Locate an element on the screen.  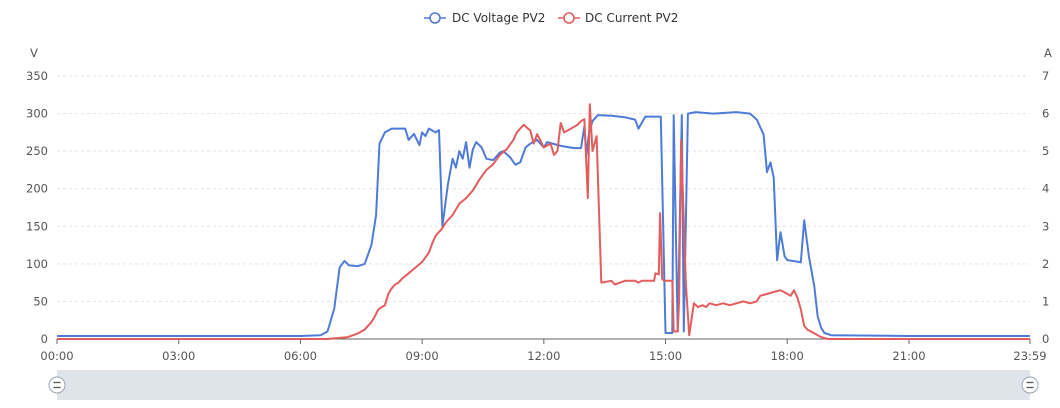
y-right-tick-label: 4 is located at coordinates (1045, 189).